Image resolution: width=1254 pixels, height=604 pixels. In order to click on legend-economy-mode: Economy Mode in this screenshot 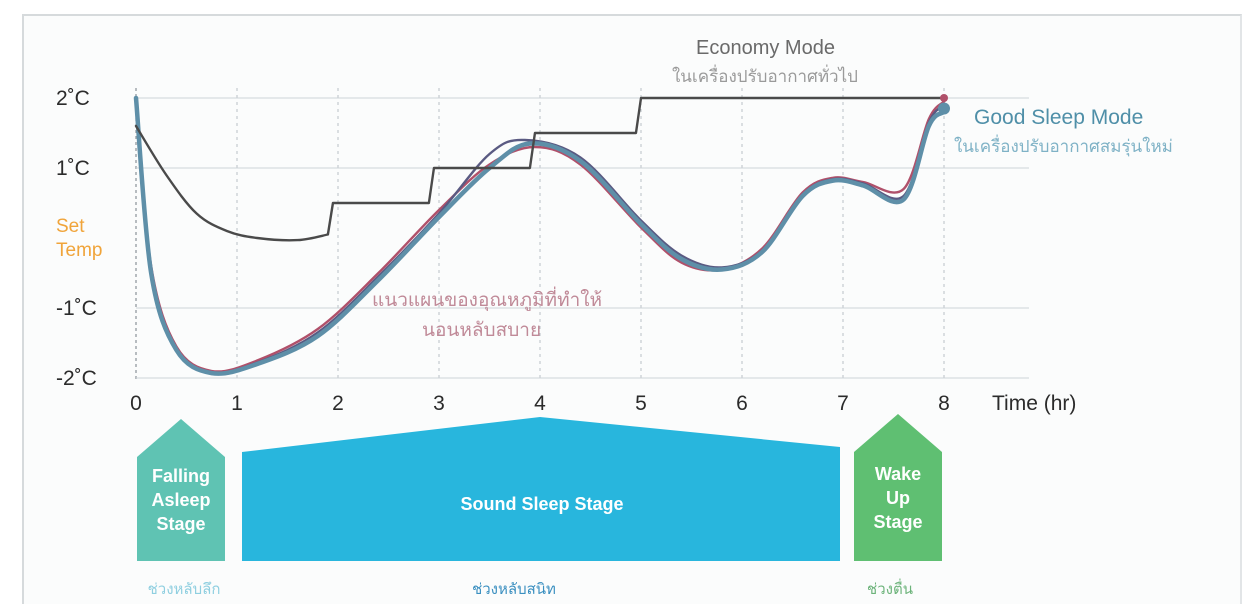, I will do `click(765, 48)`.